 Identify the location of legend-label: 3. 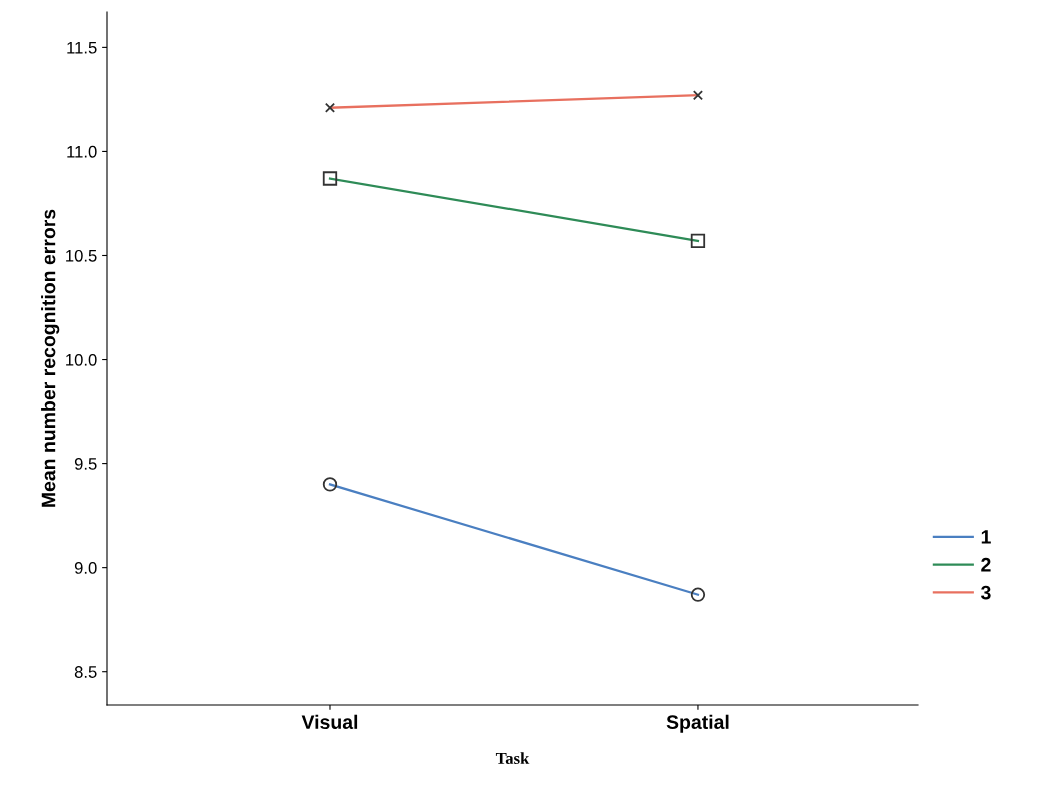
(986, 592).